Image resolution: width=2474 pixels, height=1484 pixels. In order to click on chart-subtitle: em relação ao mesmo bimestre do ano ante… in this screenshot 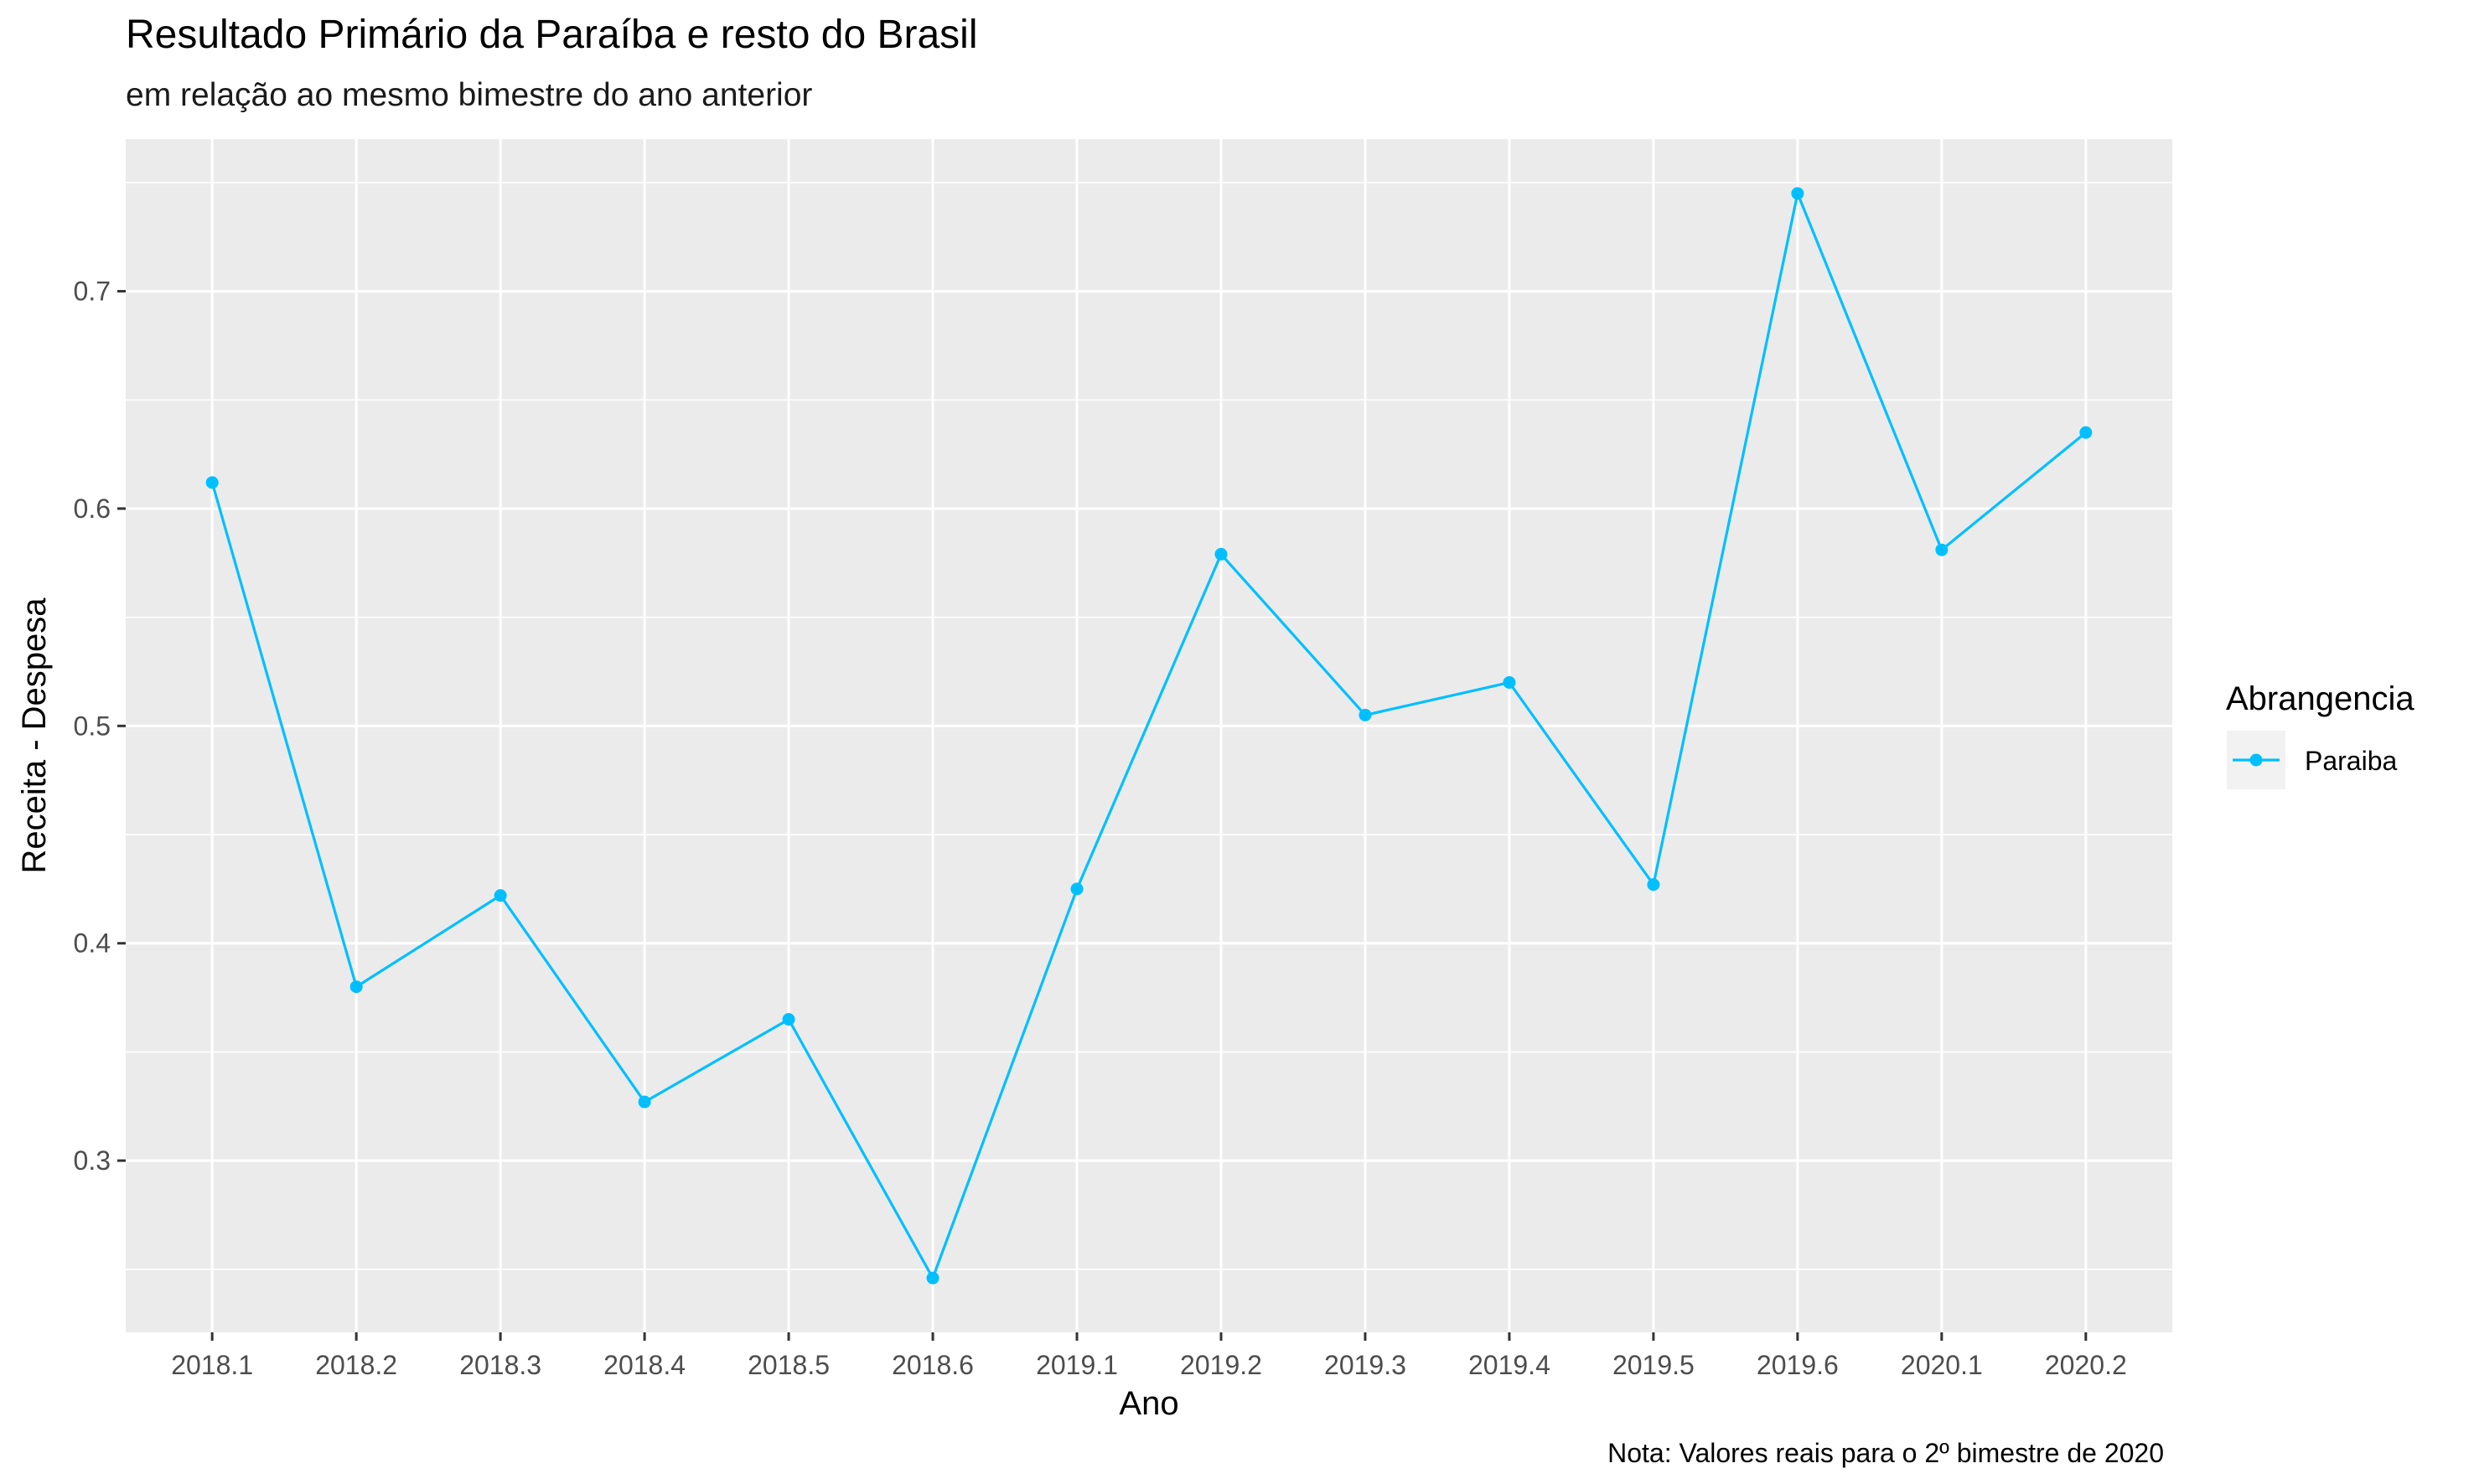, I will do `click(470, 95)`.